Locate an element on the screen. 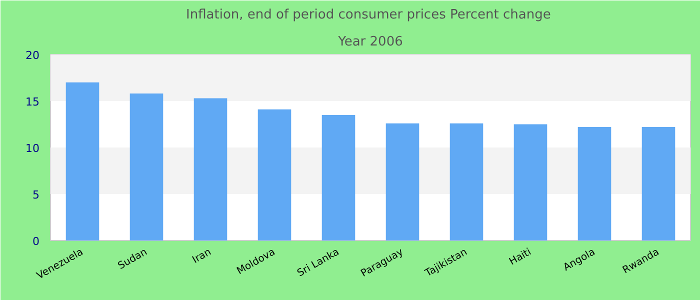 The width and height of the screenshot is (700, 300). y-tick-label: 20 is located at coordinates (33, 55).